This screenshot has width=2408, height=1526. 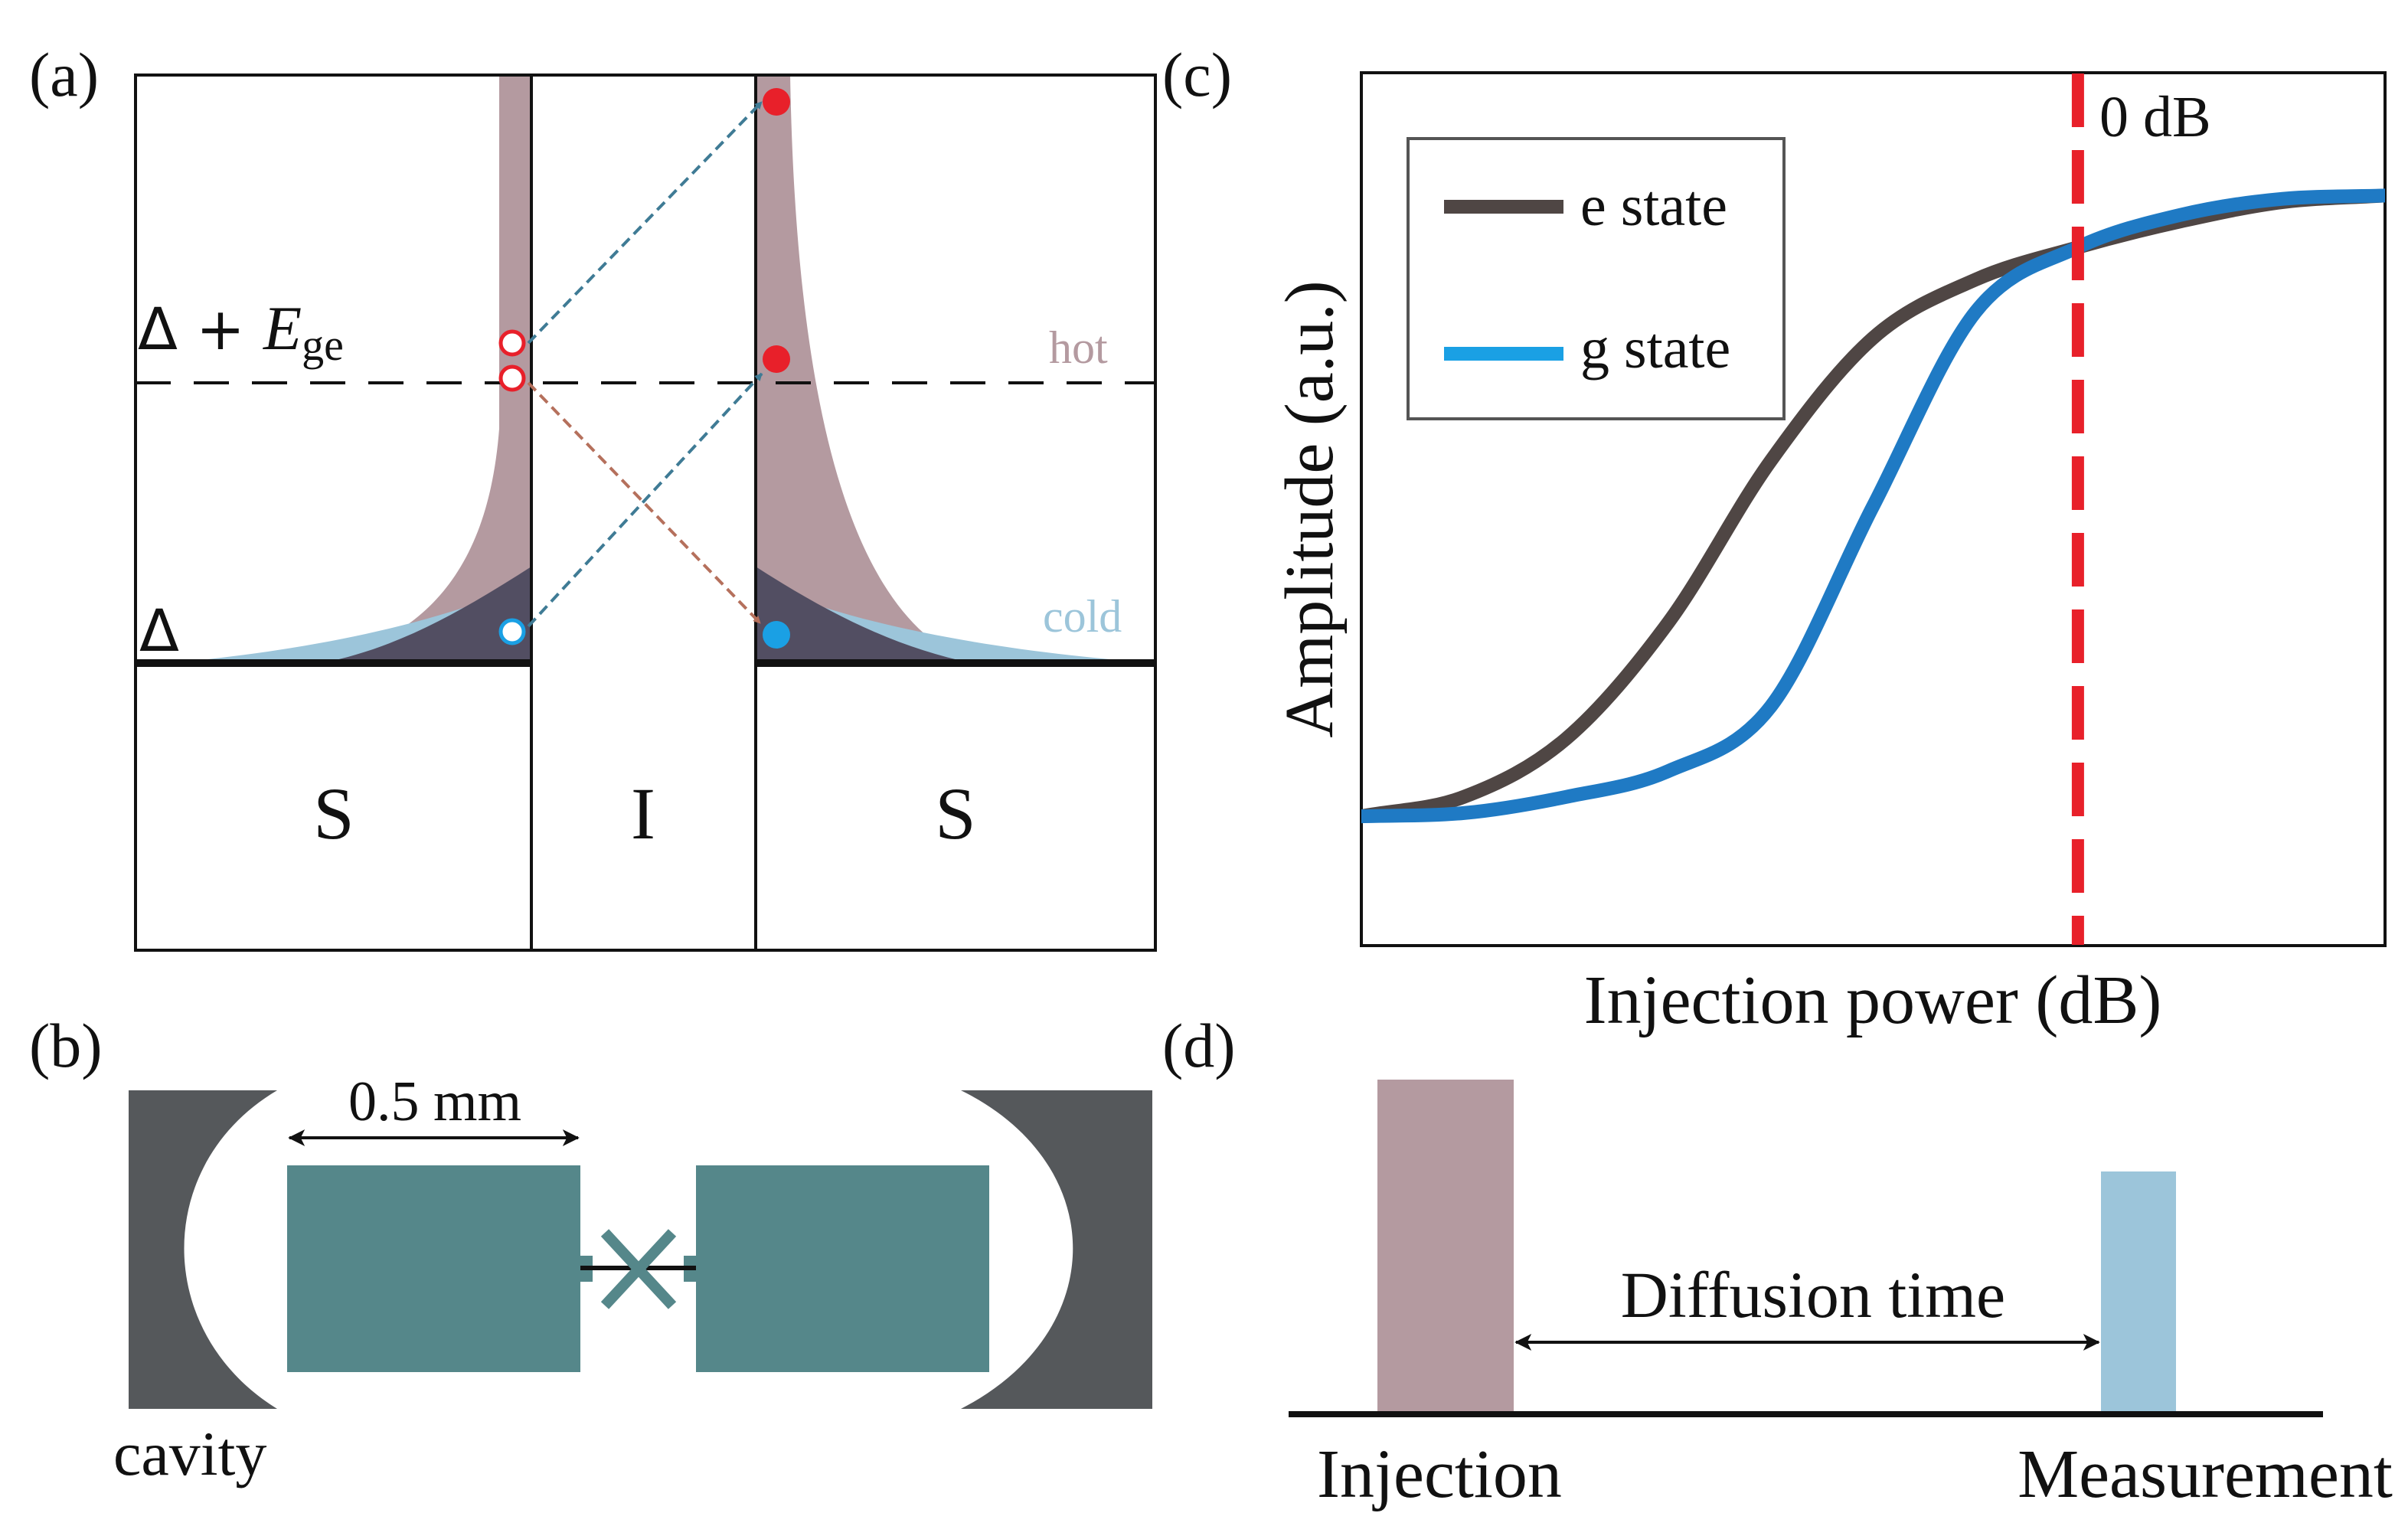 What do you see at coordinates (864, 615) in the screenshot?
I see `right-overlap-dos` at bounding box center [864, 615].